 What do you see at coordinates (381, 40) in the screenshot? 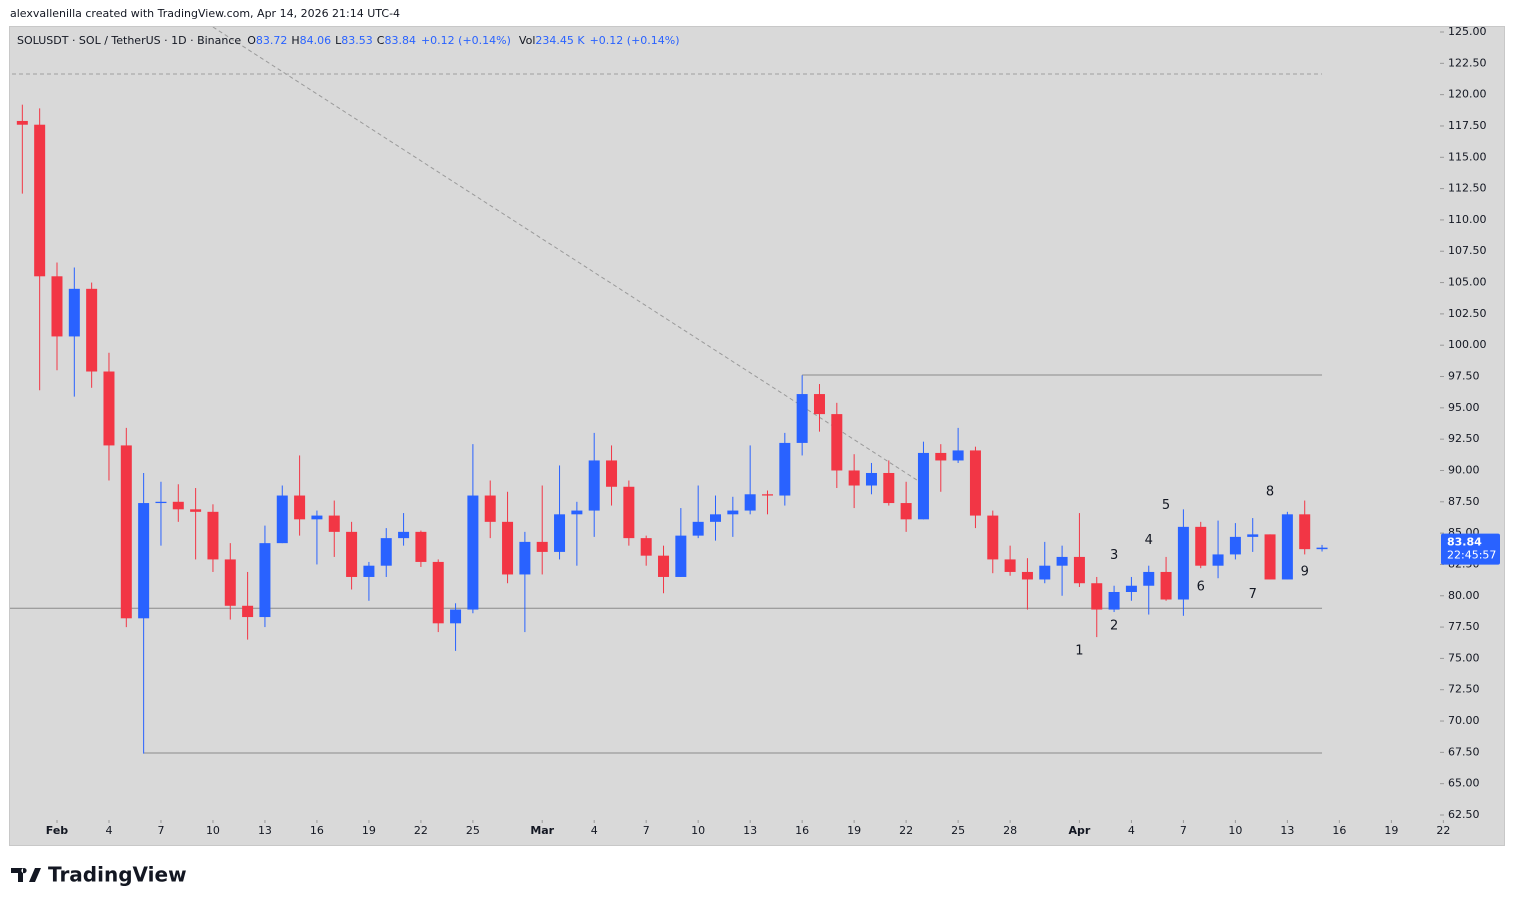
I see `legend-field-label: C` at bounding box center [381, 40].